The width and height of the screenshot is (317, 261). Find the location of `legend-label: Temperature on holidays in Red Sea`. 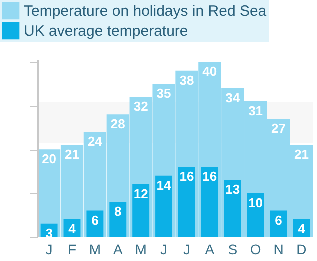

legend-label: Temperature on holidays in Red Sea is located at coordinates (146, 11).